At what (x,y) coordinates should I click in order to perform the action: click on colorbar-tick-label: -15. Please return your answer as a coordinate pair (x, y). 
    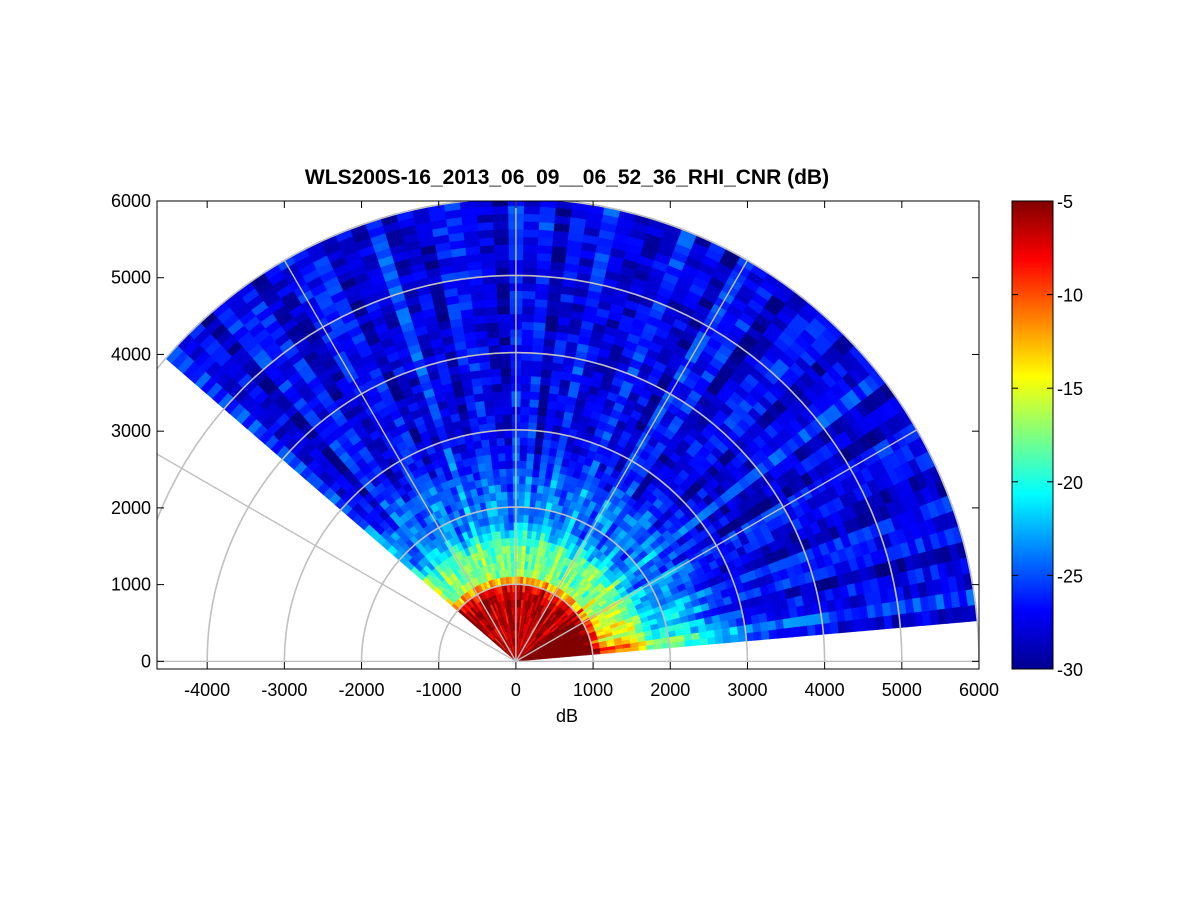
    Looking at the image, I should click on (1070, 389).